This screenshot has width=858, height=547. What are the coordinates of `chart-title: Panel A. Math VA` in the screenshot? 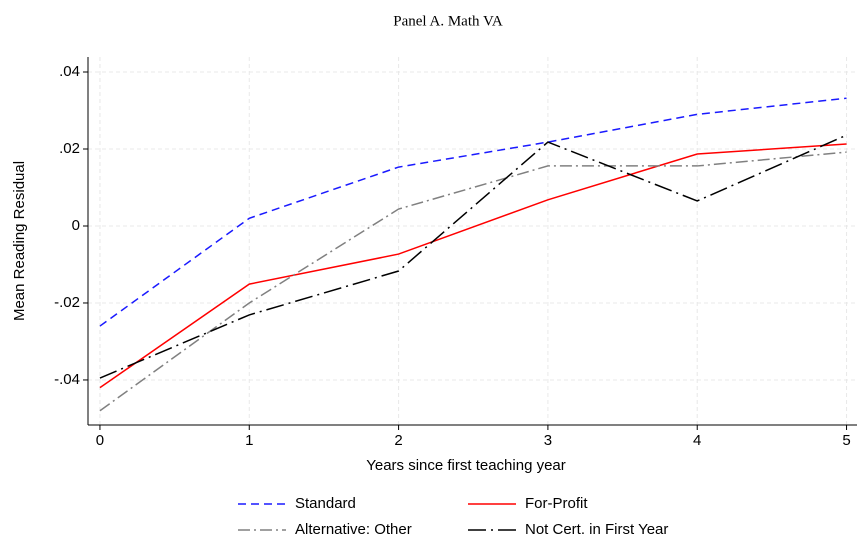 It's located at (448, 21).